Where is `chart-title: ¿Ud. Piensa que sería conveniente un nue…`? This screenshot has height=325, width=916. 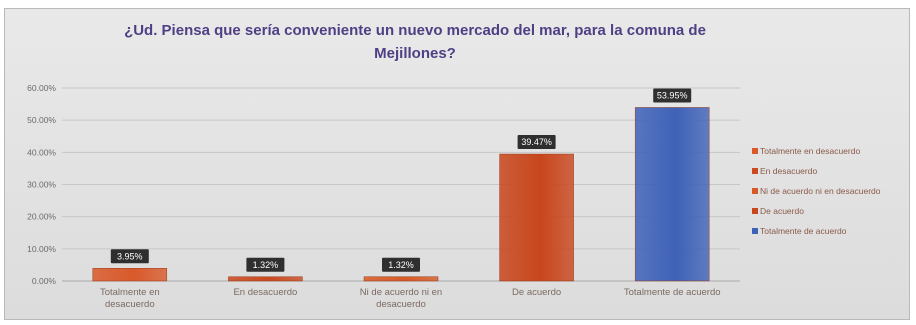 chart-title: ¿Ud. Piensa que sería conveniente un nue… is located at coordinates (415, 42).